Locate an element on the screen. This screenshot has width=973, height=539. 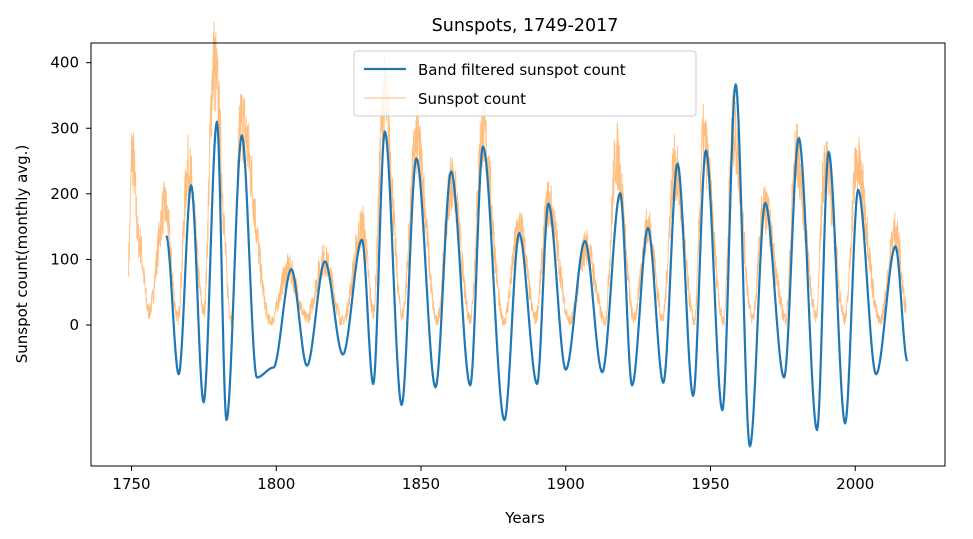
legend-box is located at coordinates (525, 83).